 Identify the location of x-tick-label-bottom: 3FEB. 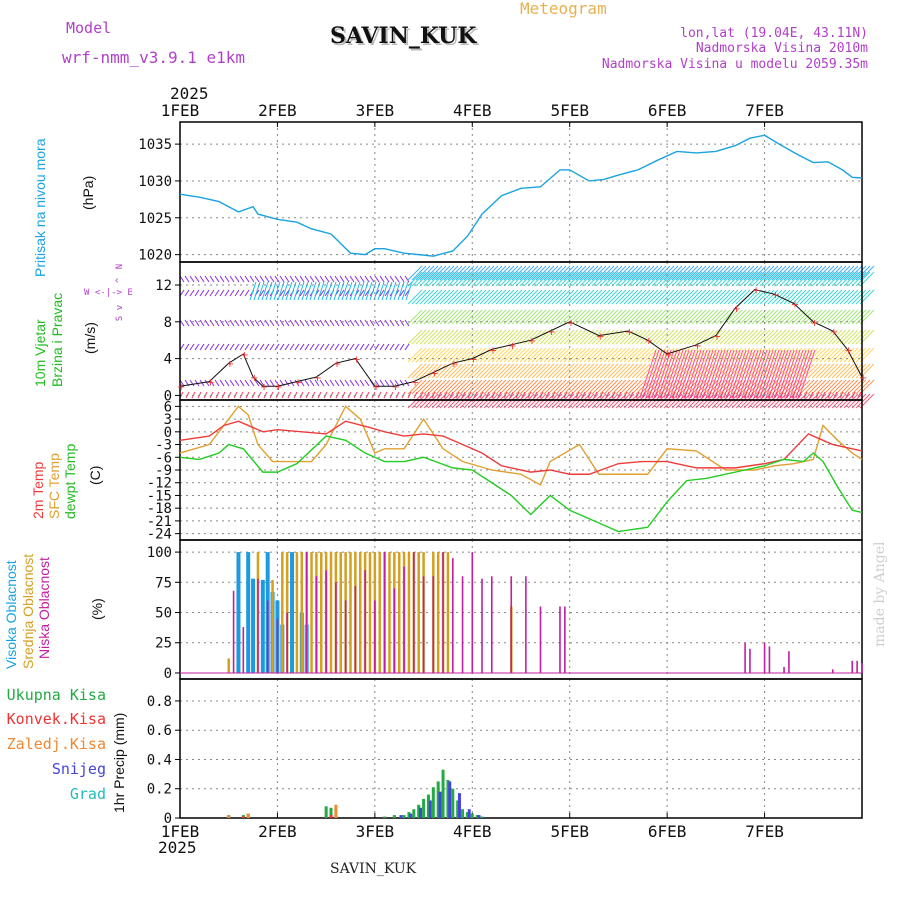
(375, 831).